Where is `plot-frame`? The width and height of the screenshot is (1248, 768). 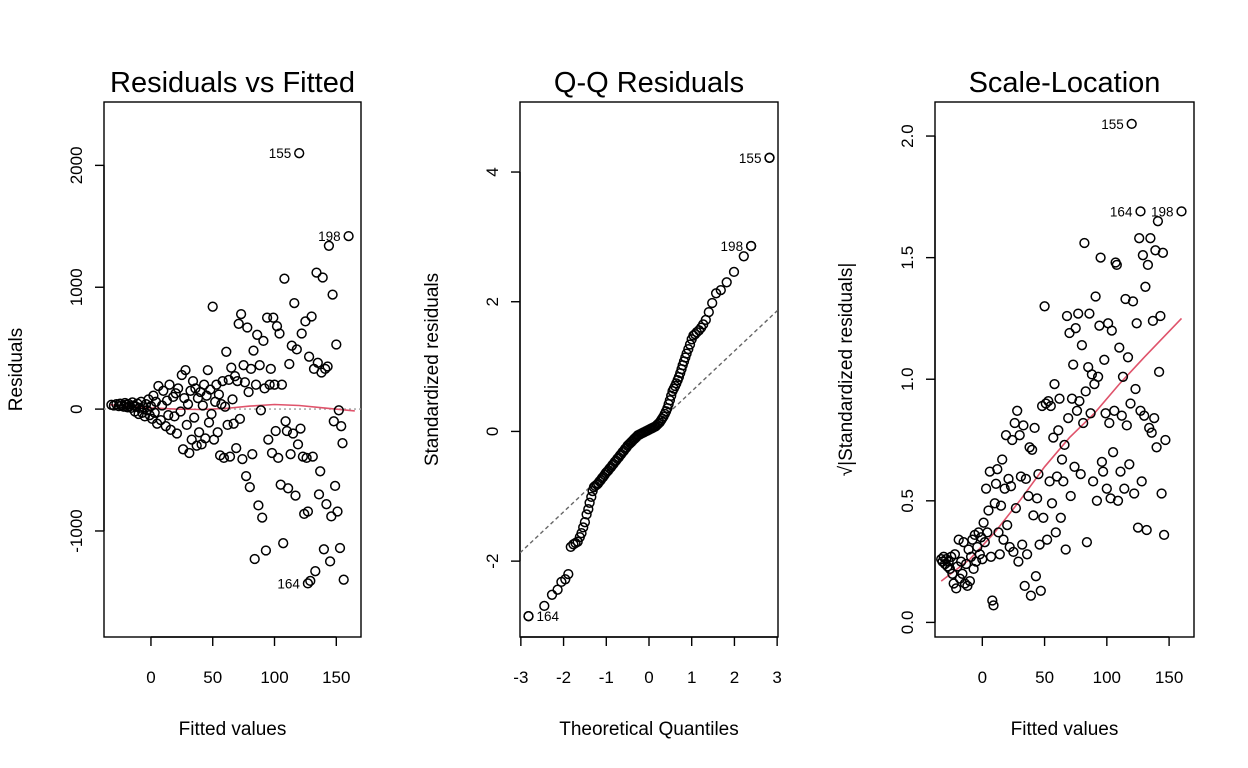
plot-frame is located at coordinates (232, 369).